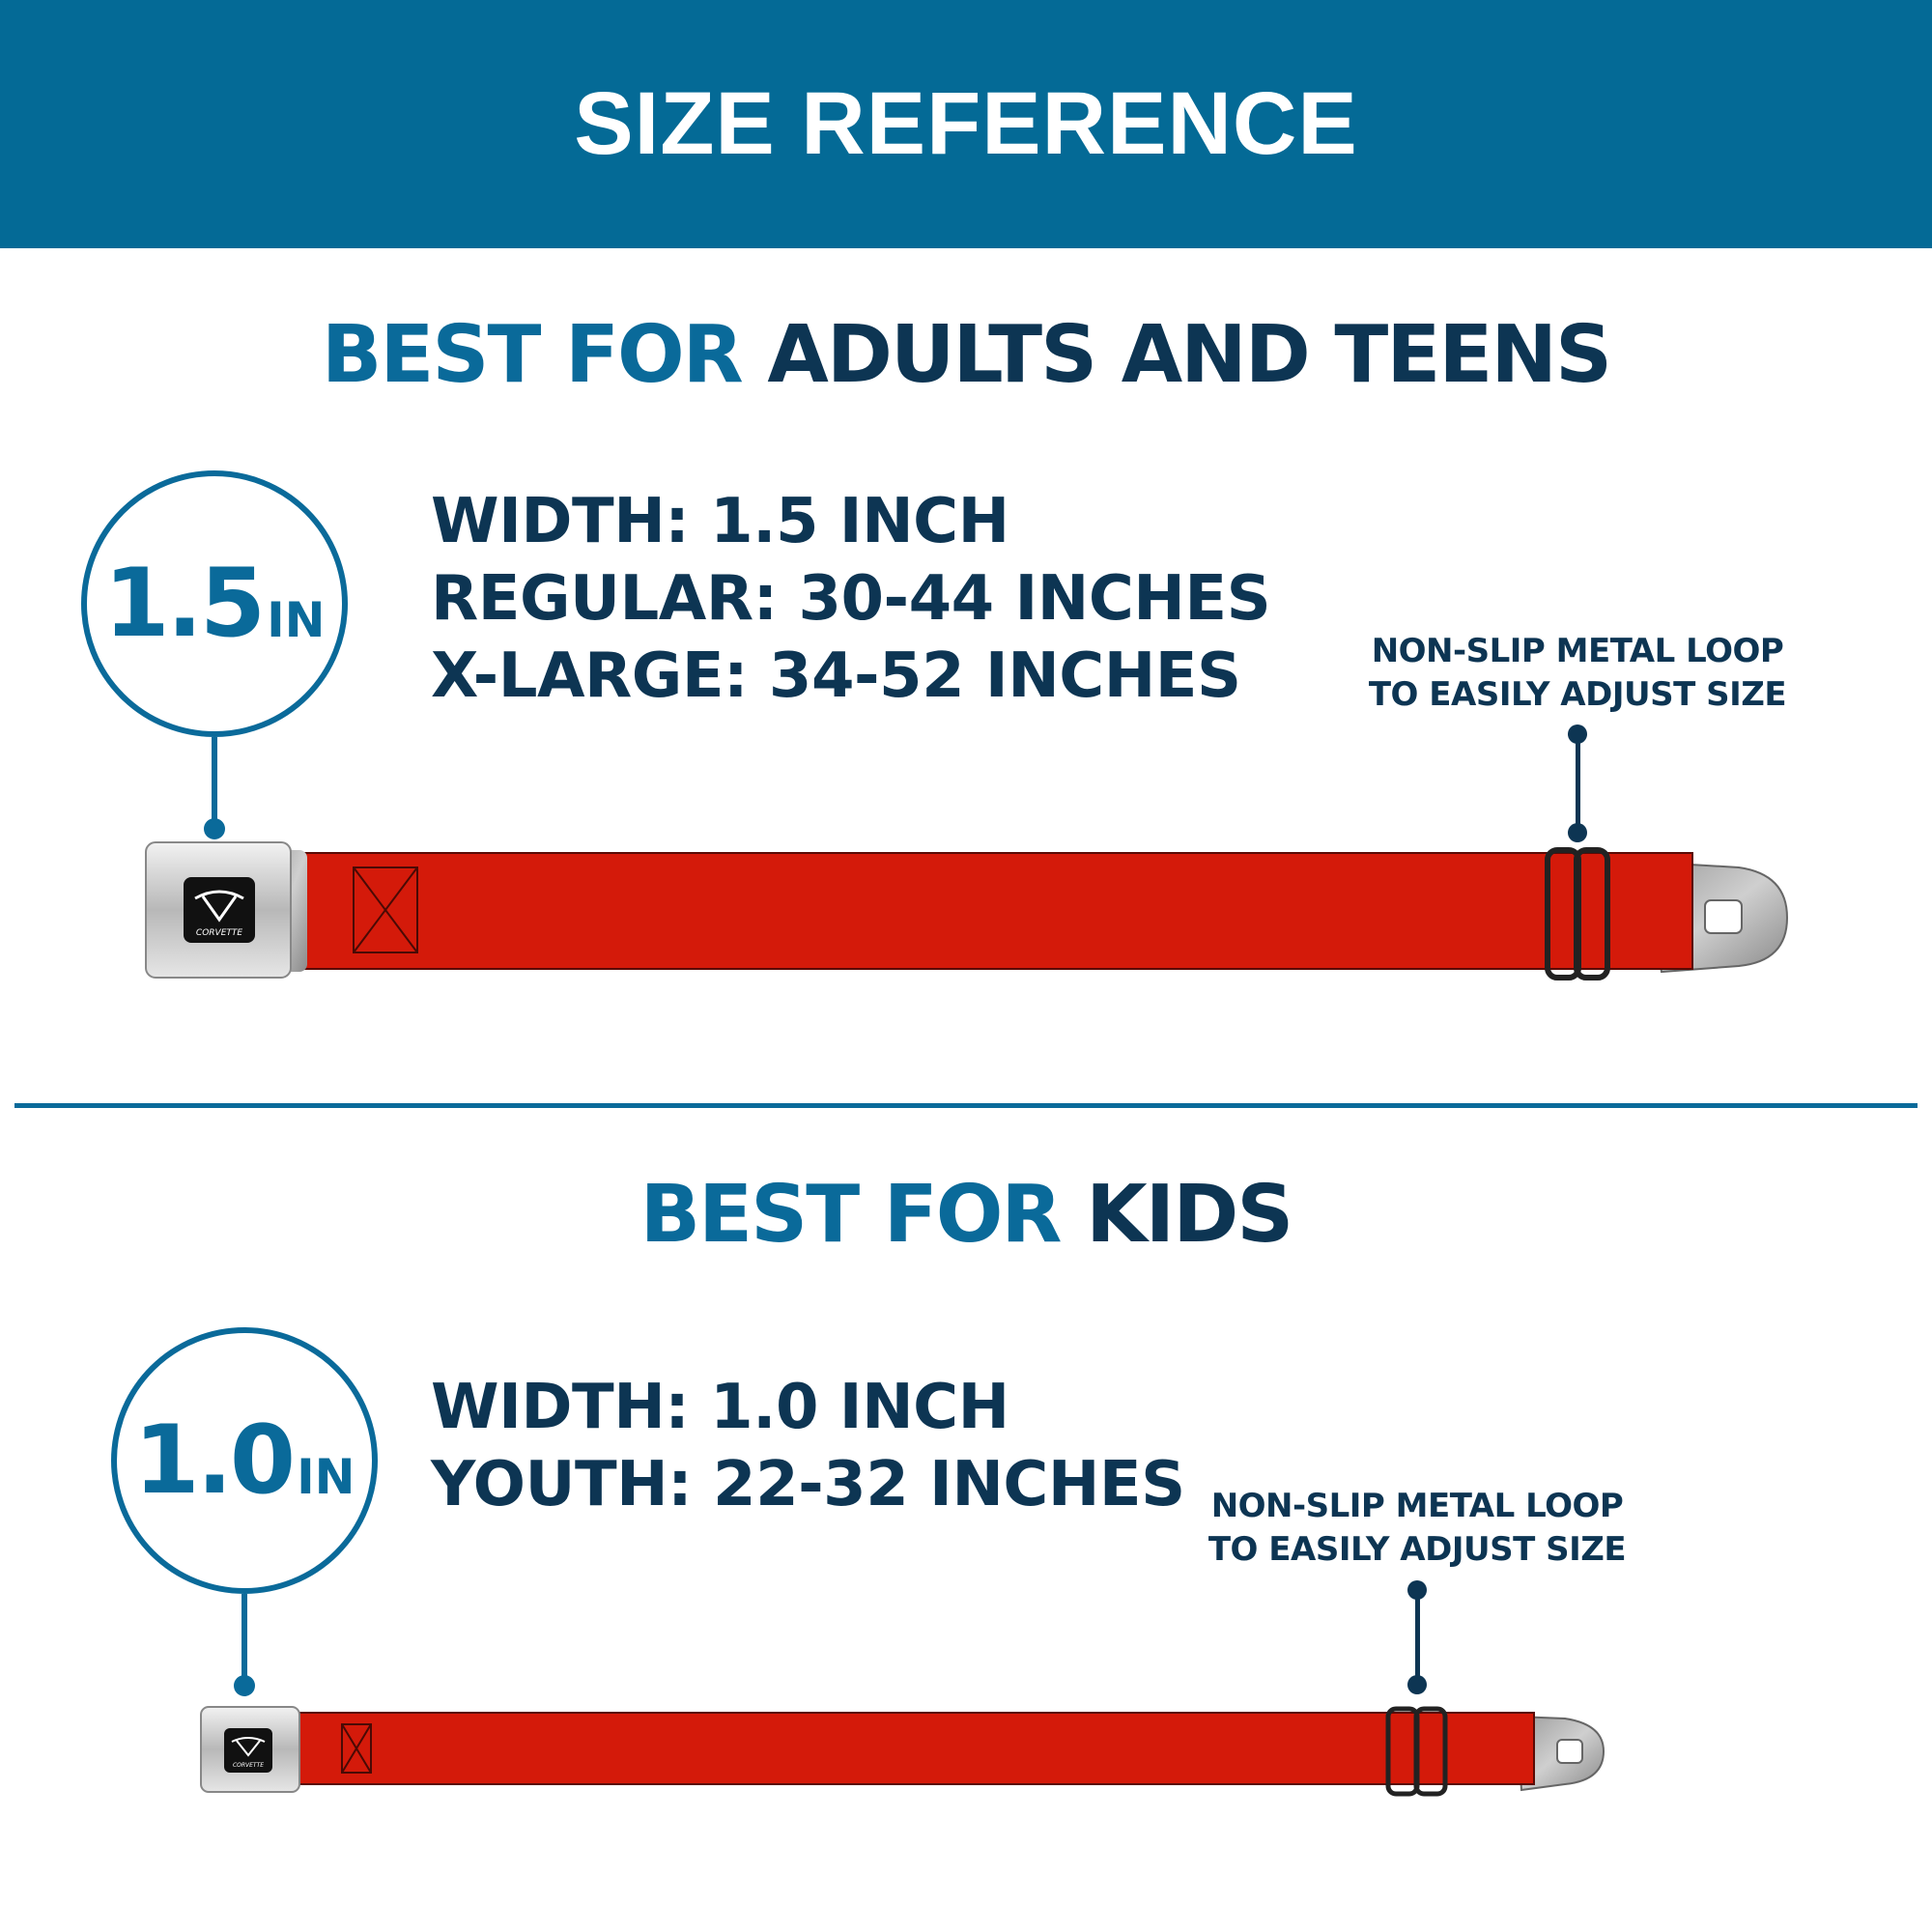 The height and width of the screenshot is (1932, 1932). Describe the element at coordinates (1189, 355) in the screenshot. I see `title-rest: ADULTS AND TEENS` at that location.